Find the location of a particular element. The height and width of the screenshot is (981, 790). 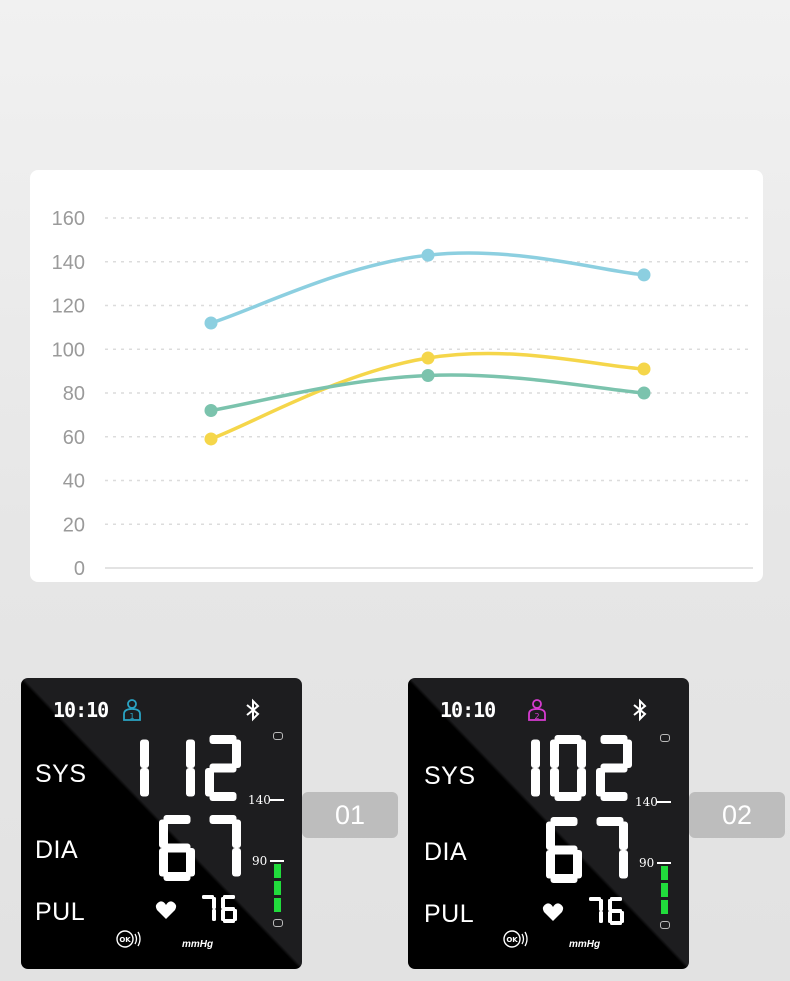

sys-value: 102 is located at coordinates (581, 768).